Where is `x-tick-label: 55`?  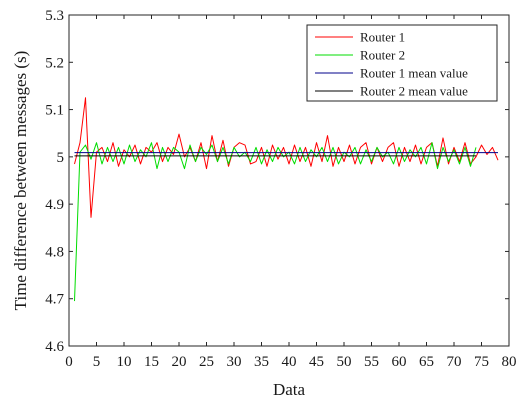
x-tick-label: 55 is located at coordinates (371, 362).